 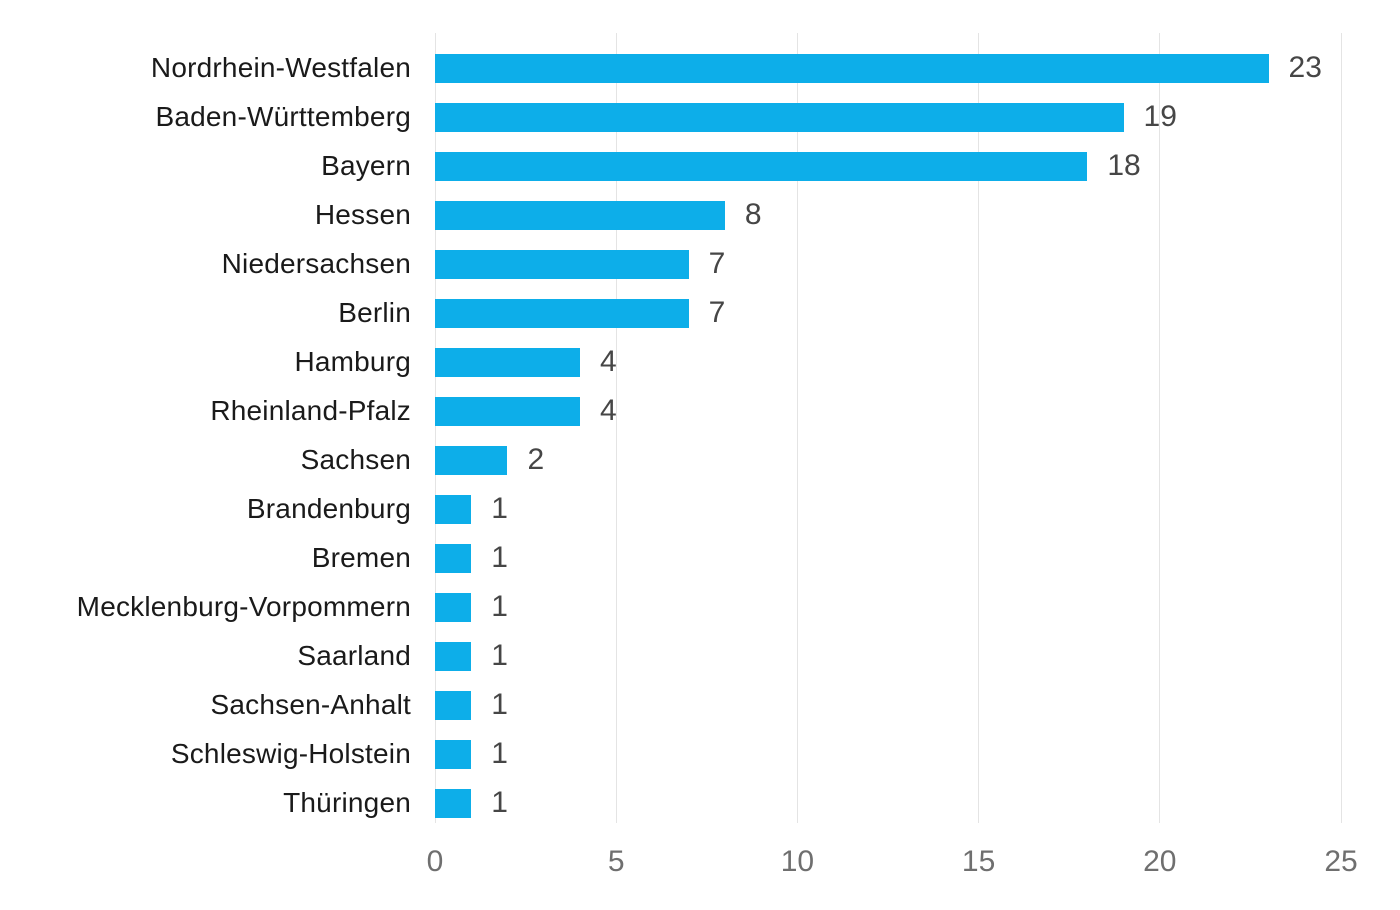 I want to click on category-label: Sachsen, so click(x=355, y=459).